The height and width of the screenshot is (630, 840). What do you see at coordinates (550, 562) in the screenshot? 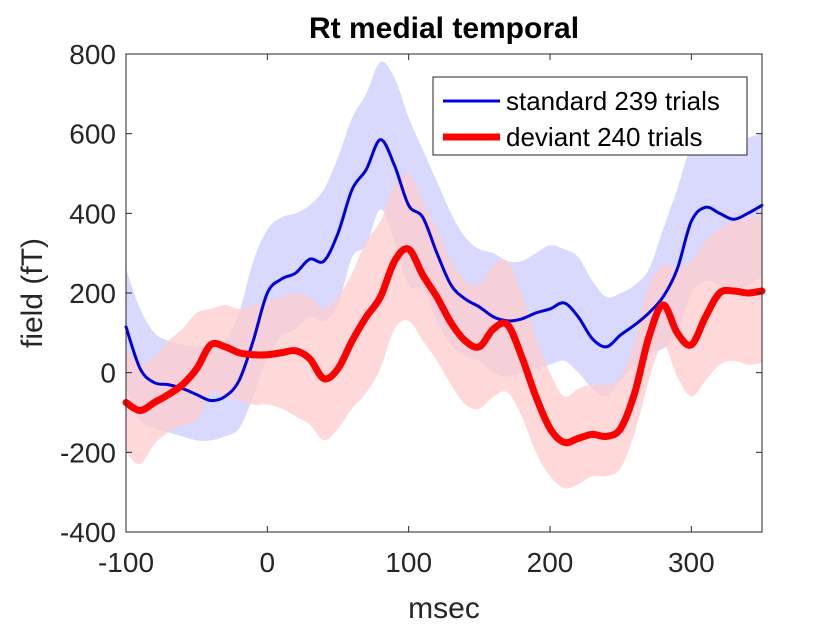
I see `x-tick-label: 200` at bounding box center [550, 562].